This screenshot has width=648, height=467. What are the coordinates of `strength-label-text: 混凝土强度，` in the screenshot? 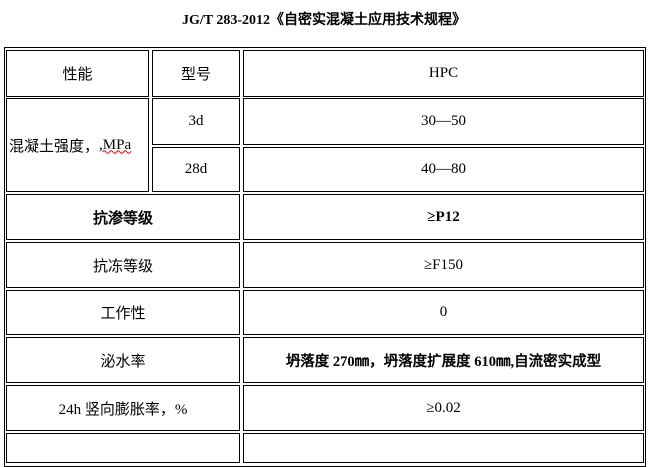 It's located at (54, 146).